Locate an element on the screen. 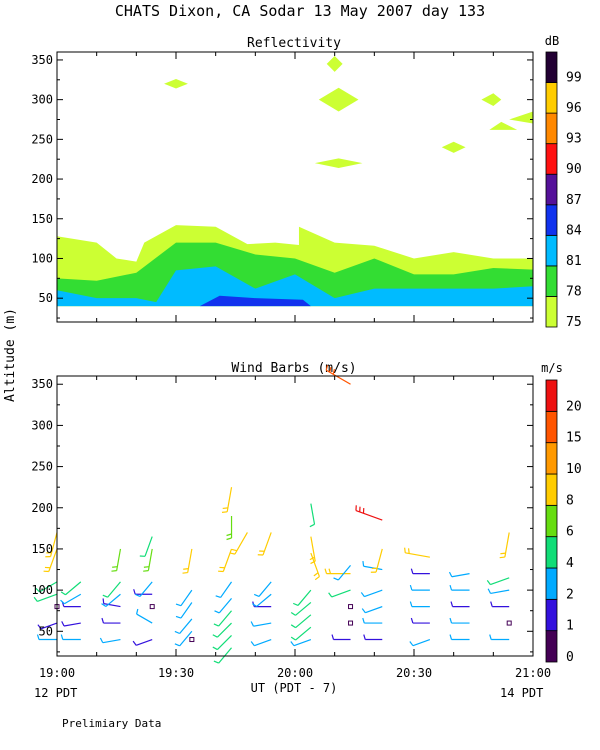  x-tick-label: 20:00 is located at coordinates (295, 673).